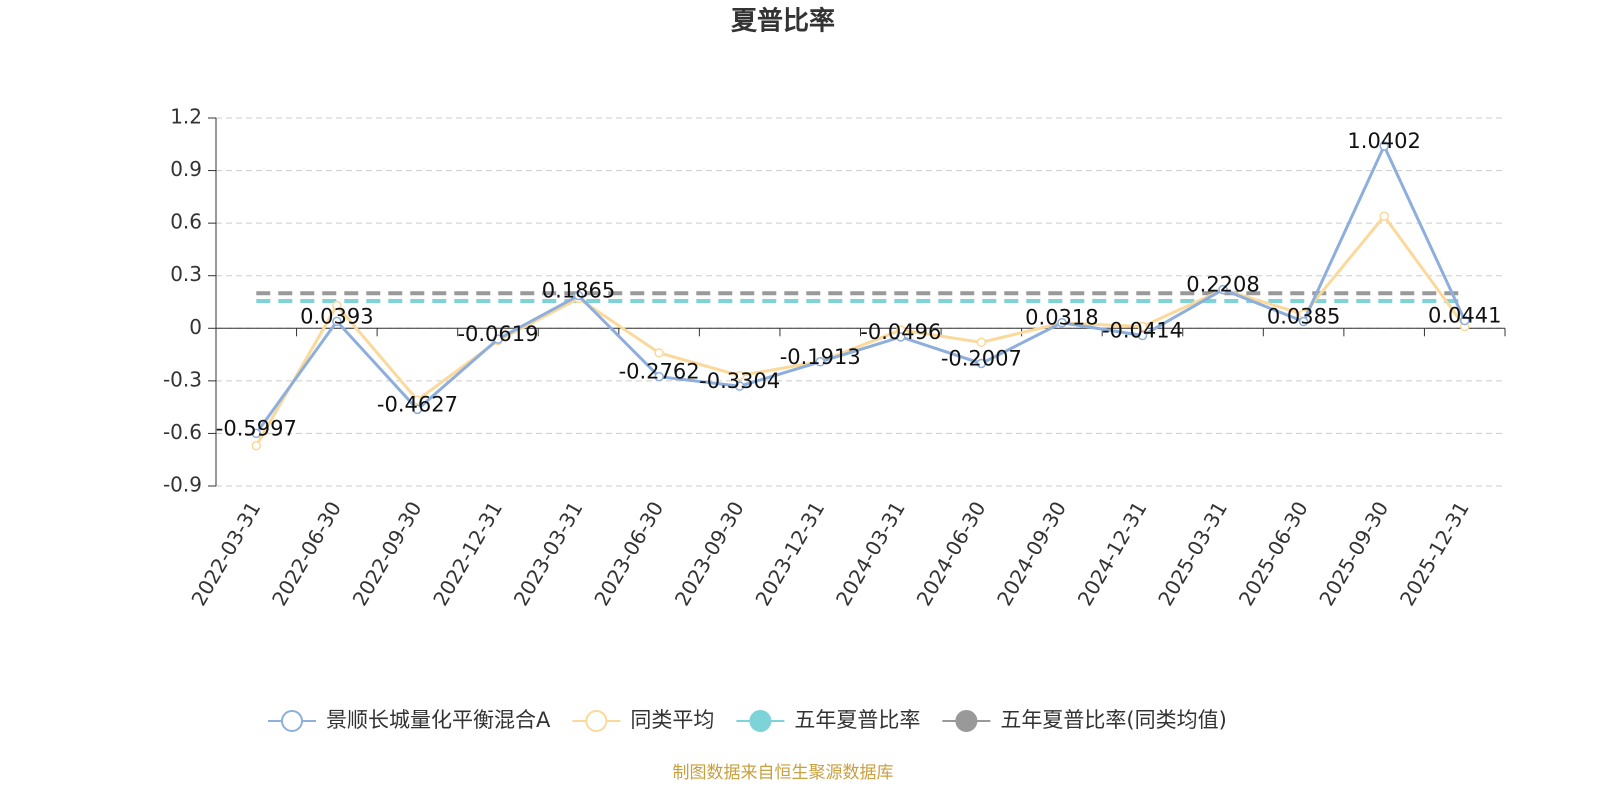  I want to click on data-label: -0.0496, so click(900, 332).